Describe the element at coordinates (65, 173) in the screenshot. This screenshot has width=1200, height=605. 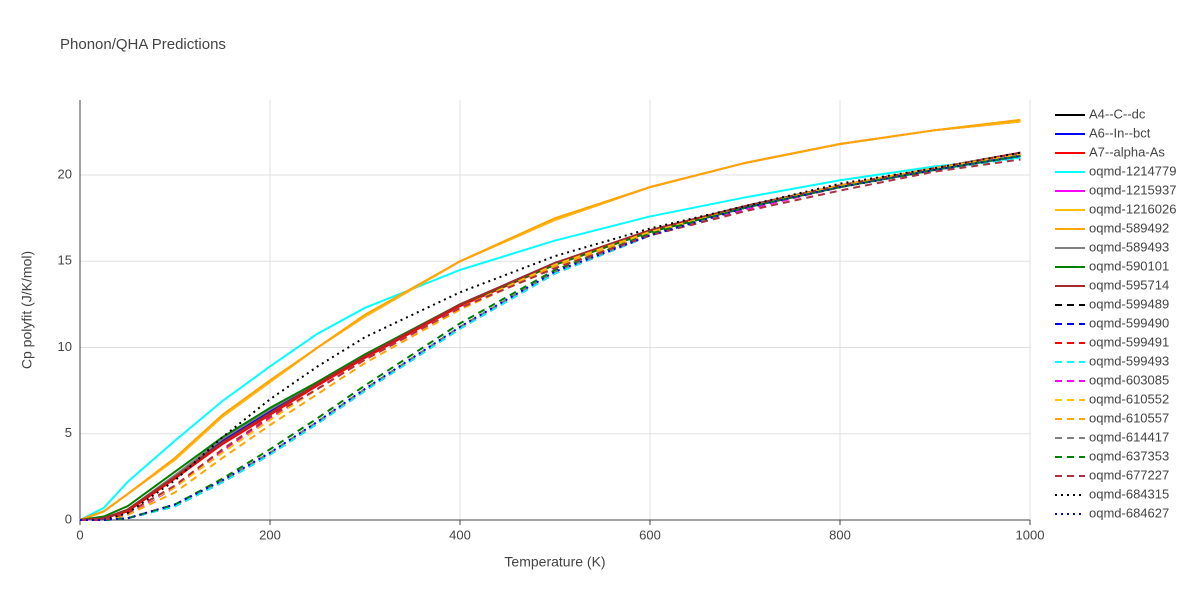
I see `y-tick-label: 20` at that location.